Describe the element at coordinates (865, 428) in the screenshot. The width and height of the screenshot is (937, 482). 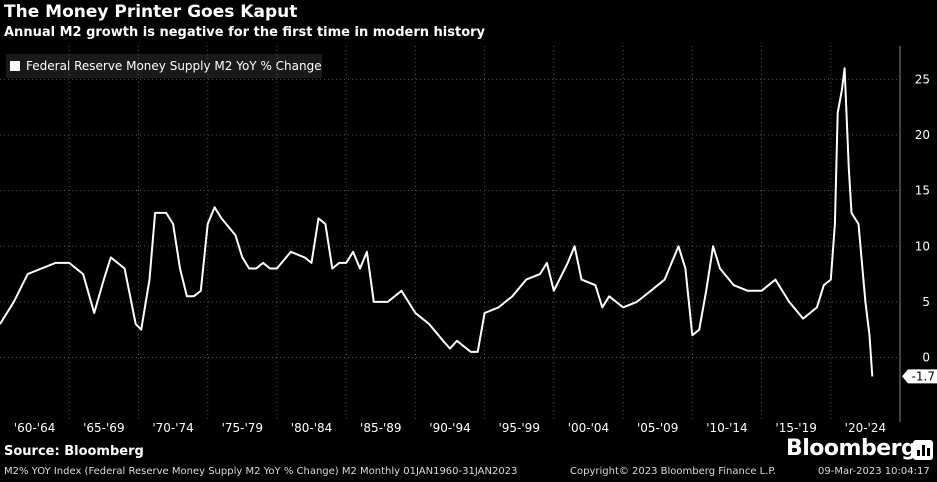
I see `x-tick-label: '20-'24` at that location.